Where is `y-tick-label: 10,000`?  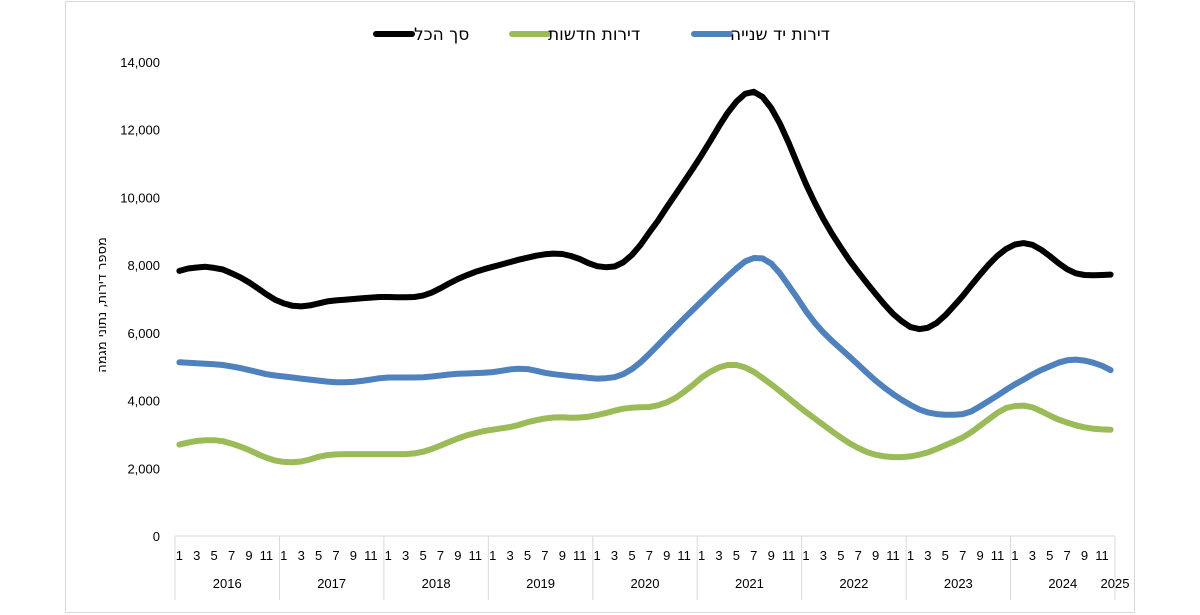 y-tick-label: 10,000 is located at coordinates (140, 197).